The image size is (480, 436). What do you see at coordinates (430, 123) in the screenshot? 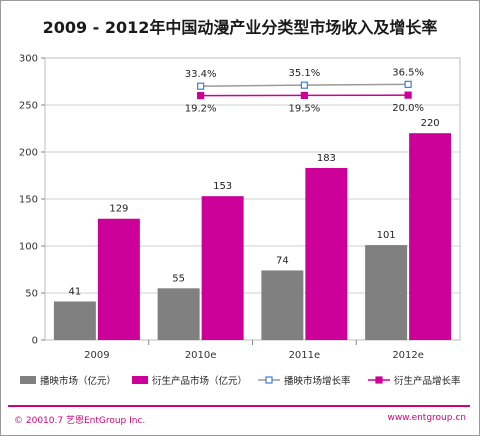
I see `bar-label-s2-2012e: 220` at bounding box center [430, 123].